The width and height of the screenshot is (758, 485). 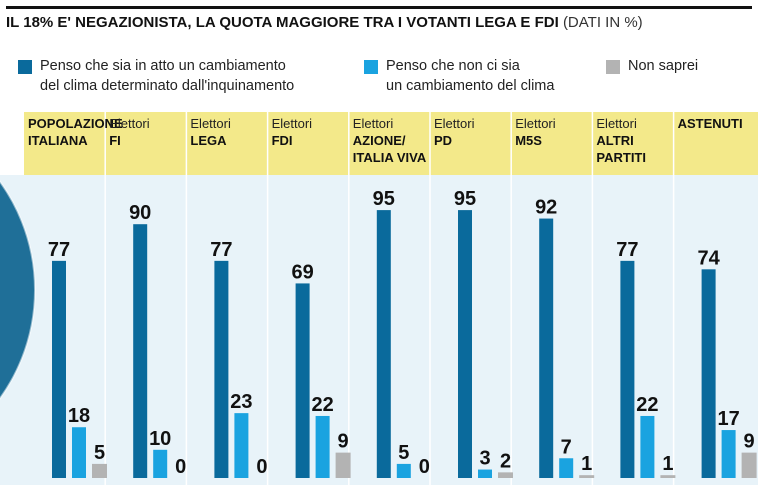 I want to click on legend-label-line2: del clima determinato dall'inquinamento, so click(x=167, y=86).